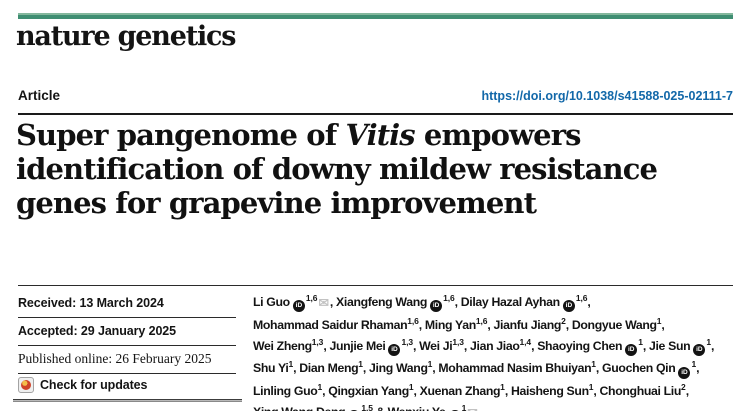 The width and height of the screenshot is (741, 411). What do you see at coordinates (300, 408) in the screenshot?
I see `author-name-text: Xing Wang Deng` at bounding box center [300, 408].